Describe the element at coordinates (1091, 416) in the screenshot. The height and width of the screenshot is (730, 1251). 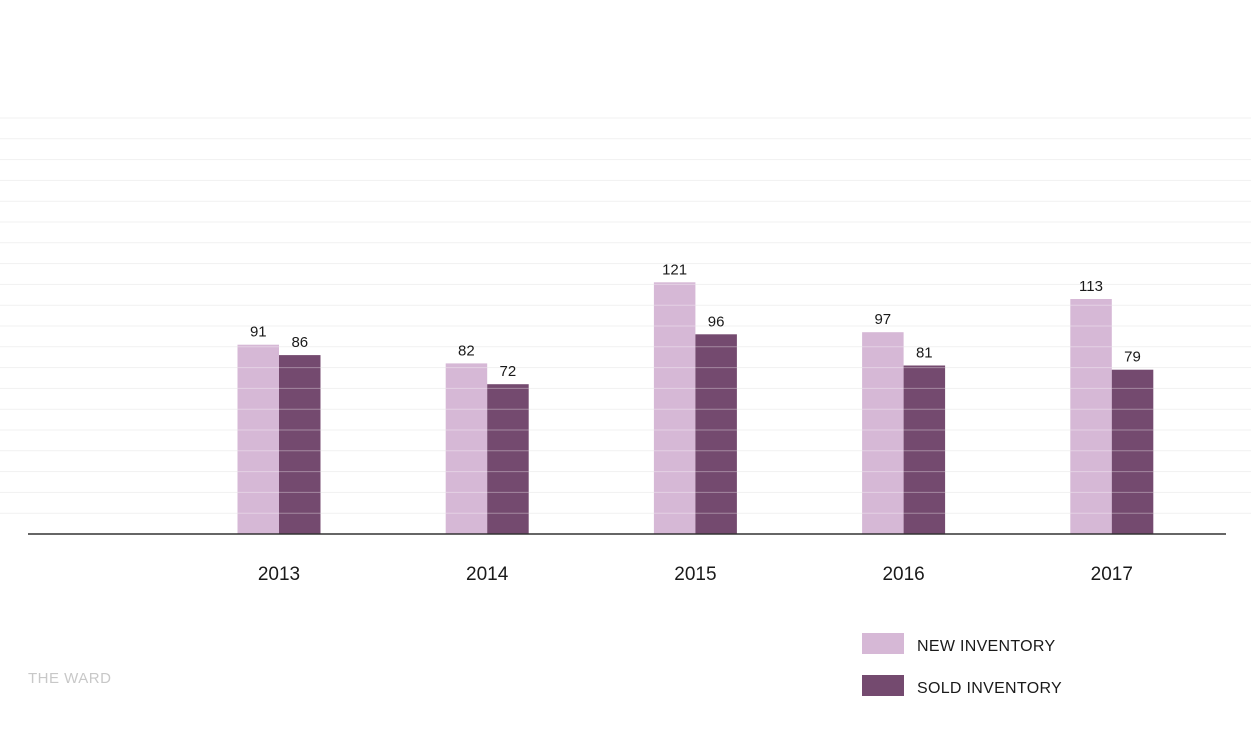
I see `bar-new-inventory-2017` at that location.